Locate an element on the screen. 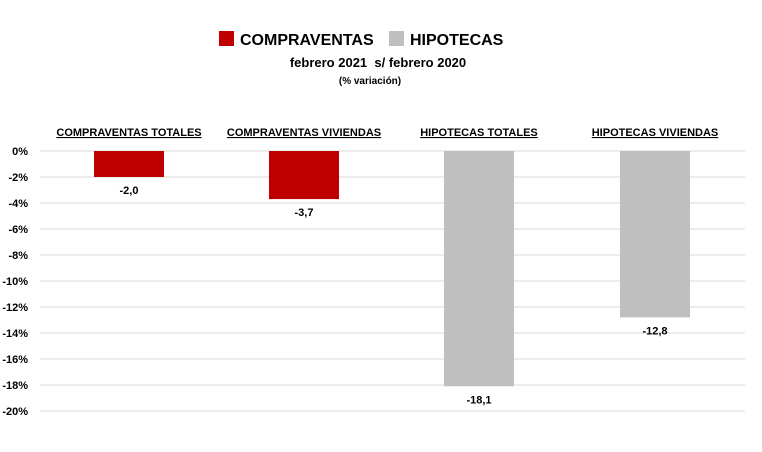 The image size is (762, 452). y-tick-label: -2% is located at coordinates (18, 178).